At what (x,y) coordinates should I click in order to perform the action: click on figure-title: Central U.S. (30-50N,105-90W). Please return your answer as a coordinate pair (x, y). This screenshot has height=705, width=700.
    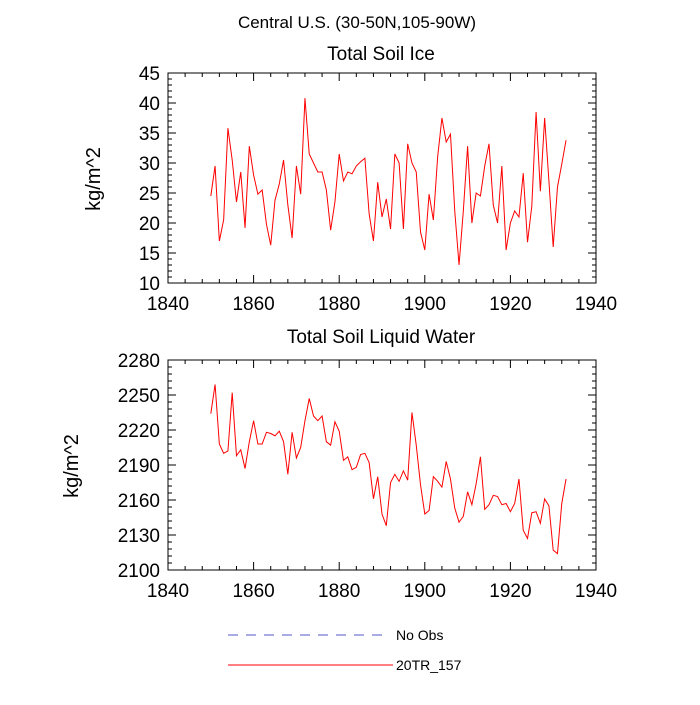
    Looking at the image, I should click on (357, 22).